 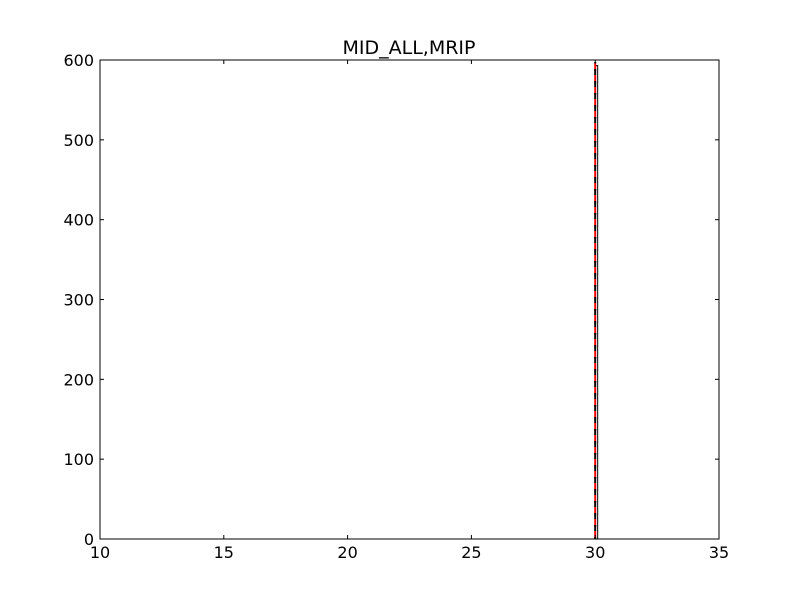 I want to click on x-tick-label: 10, so click(x=100, y=552).